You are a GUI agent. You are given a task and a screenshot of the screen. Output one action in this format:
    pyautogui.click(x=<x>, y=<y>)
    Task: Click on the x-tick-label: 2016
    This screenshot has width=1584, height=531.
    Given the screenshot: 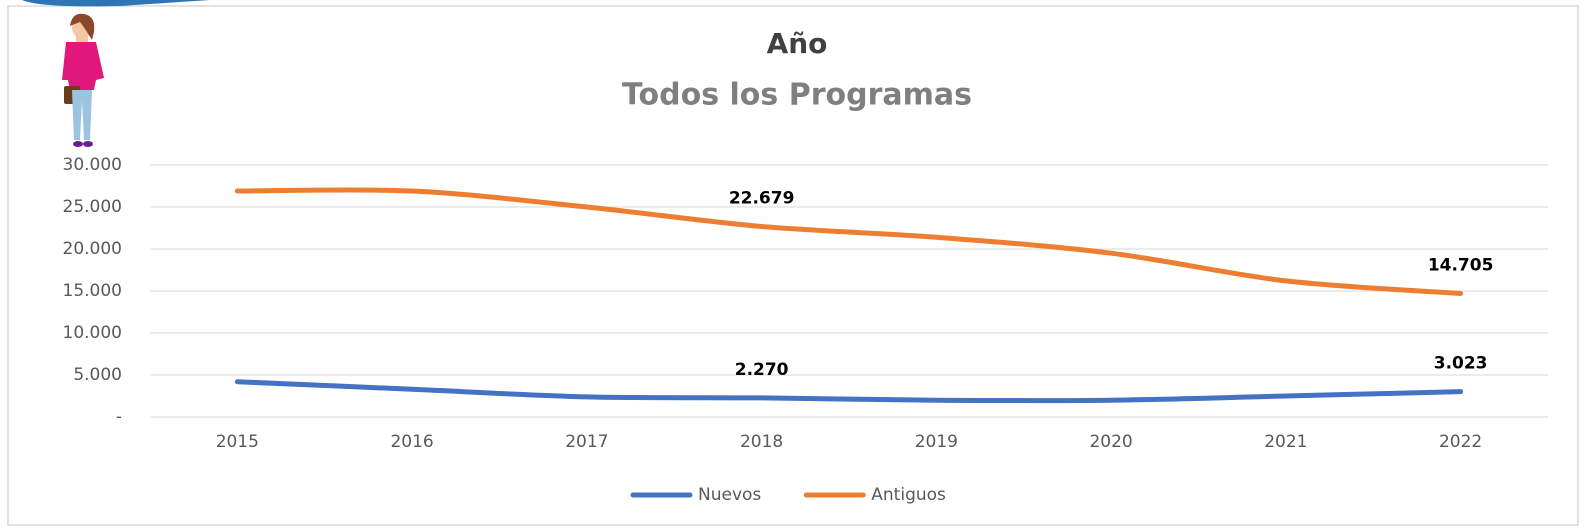 What is the action you would take?
    pyautogui.click(x=411, y=442)
    